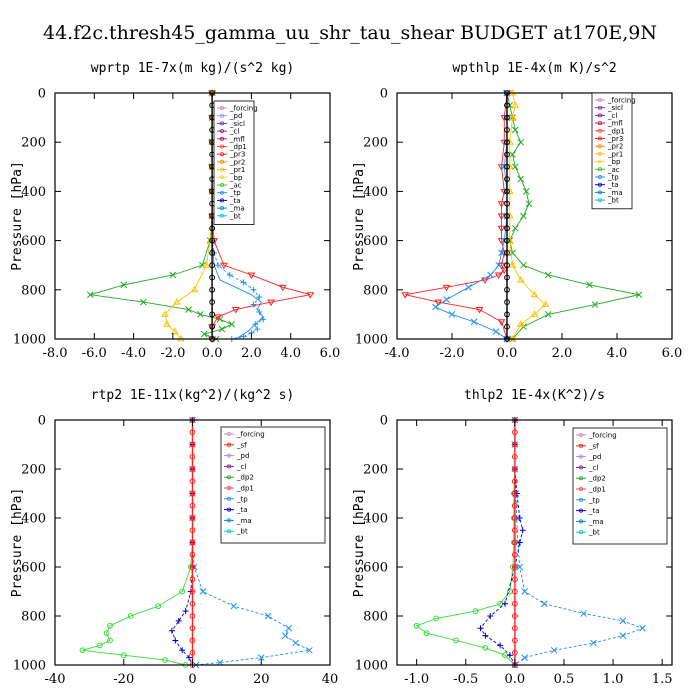 This screenshot has height=700, width=700. I want to click on x-tick-label: 2.0, so click(562, 353).